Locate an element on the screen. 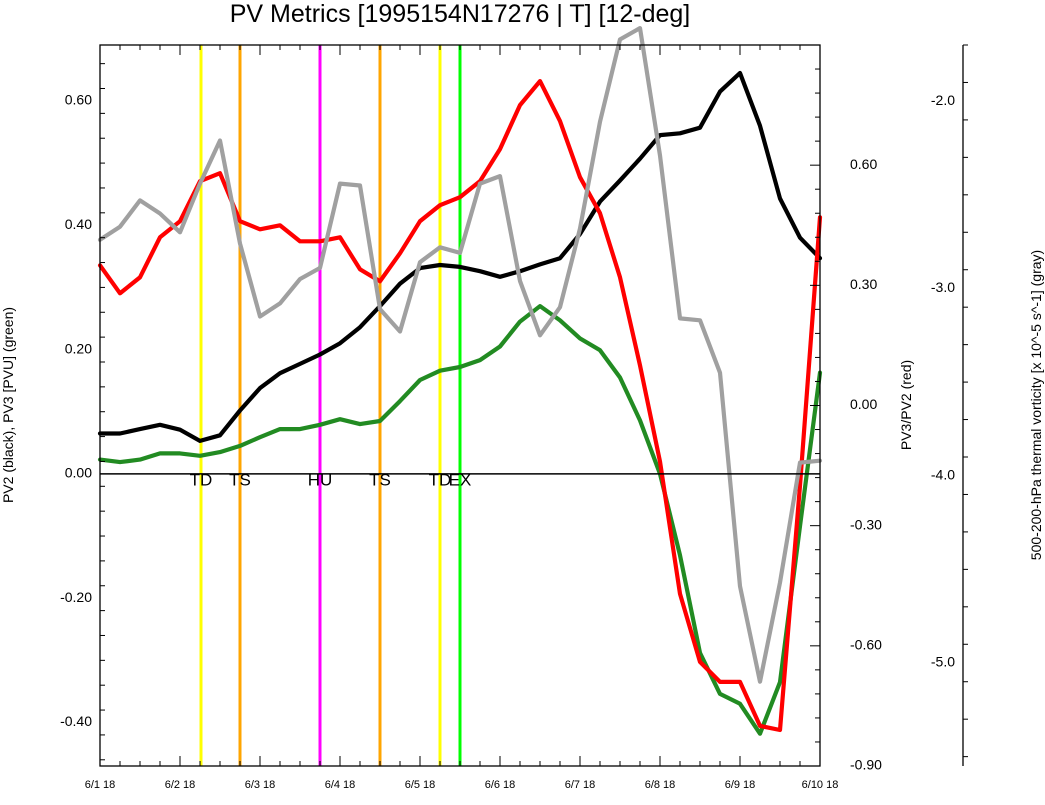 Image resolution: width=1045 pixels, height=805 pixels. far-right-tick-label: -2.0 is located at coordinates (943, 100).